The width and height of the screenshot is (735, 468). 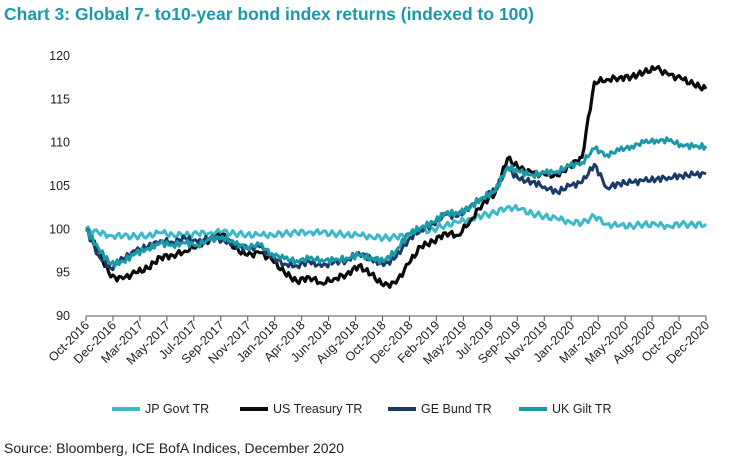 I want to click on legend-label: UK Gilt TR, so click(x=582, y=409).